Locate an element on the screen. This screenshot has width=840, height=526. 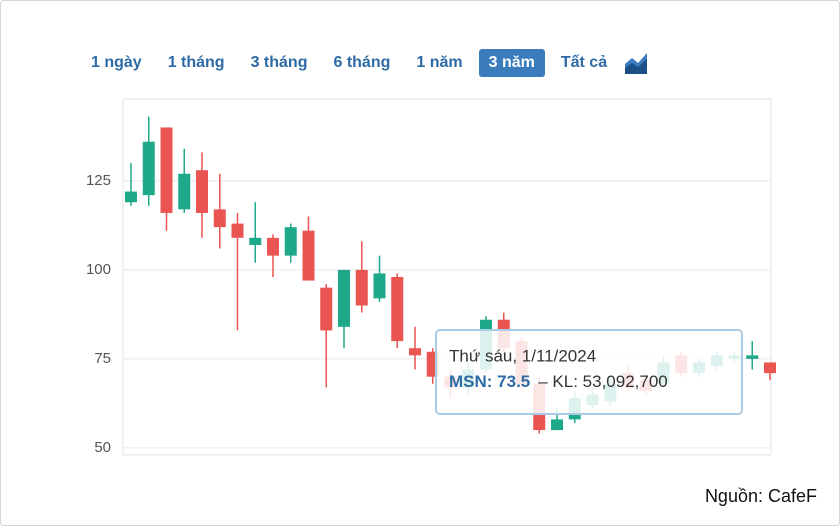
range-button: 6 tháng is located at coordinates (362, 62).